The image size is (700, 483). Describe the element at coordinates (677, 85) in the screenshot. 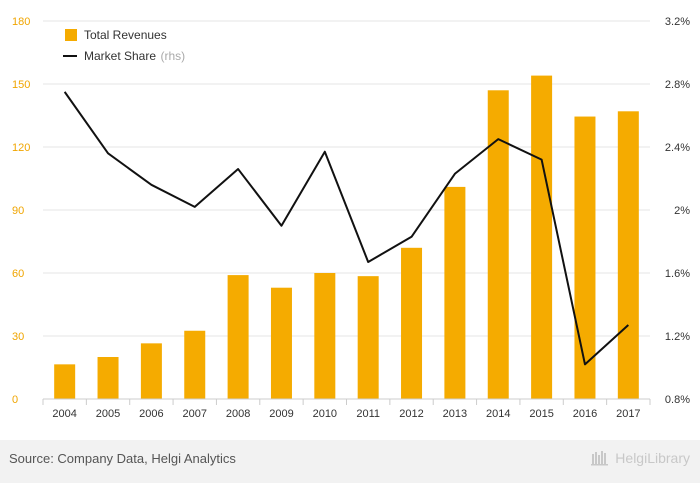

I see `y-right-tick-label: 2.8%` at that location.